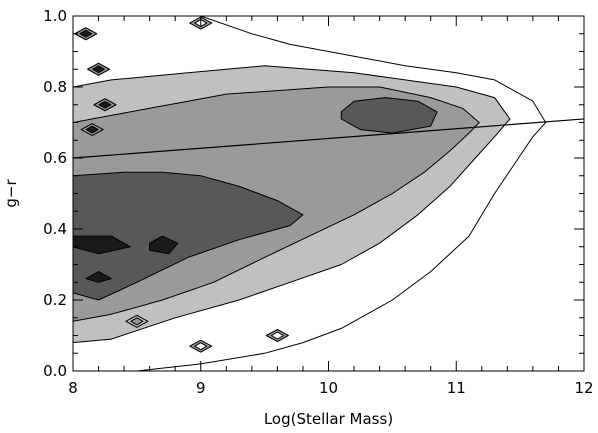  I want to click on fit-line, so click(328, 138).